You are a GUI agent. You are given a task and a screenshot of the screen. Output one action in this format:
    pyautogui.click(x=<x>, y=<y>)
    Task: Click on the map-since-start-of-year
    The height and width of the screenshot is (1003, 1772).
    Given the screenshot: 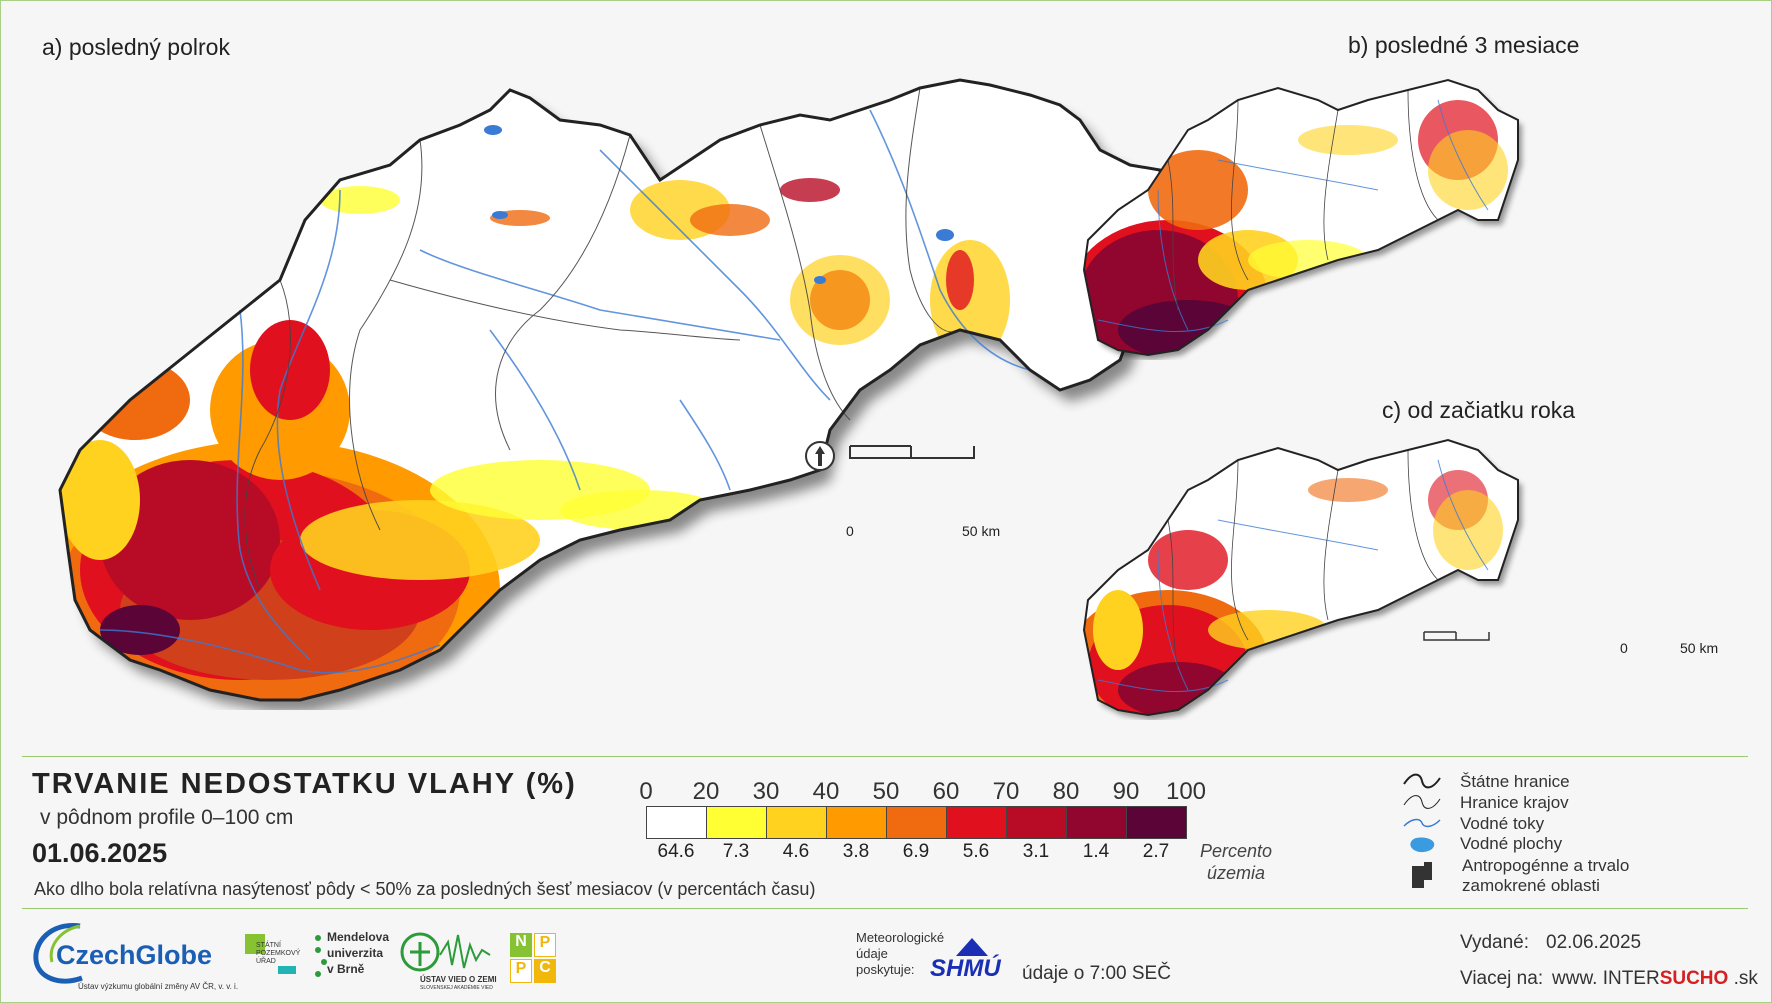 What is the action you would take?
    pyautogui.click(x=1301, y=577)
    